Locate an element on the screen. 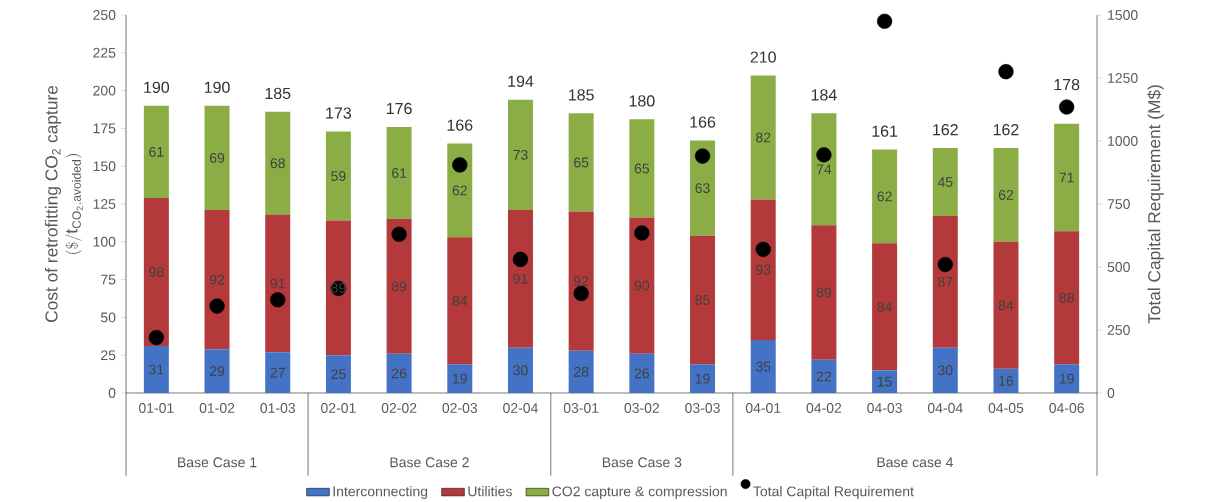 This screenshot has width=1207, height=502. total-label: 184 is located at coordinates (824, 95).